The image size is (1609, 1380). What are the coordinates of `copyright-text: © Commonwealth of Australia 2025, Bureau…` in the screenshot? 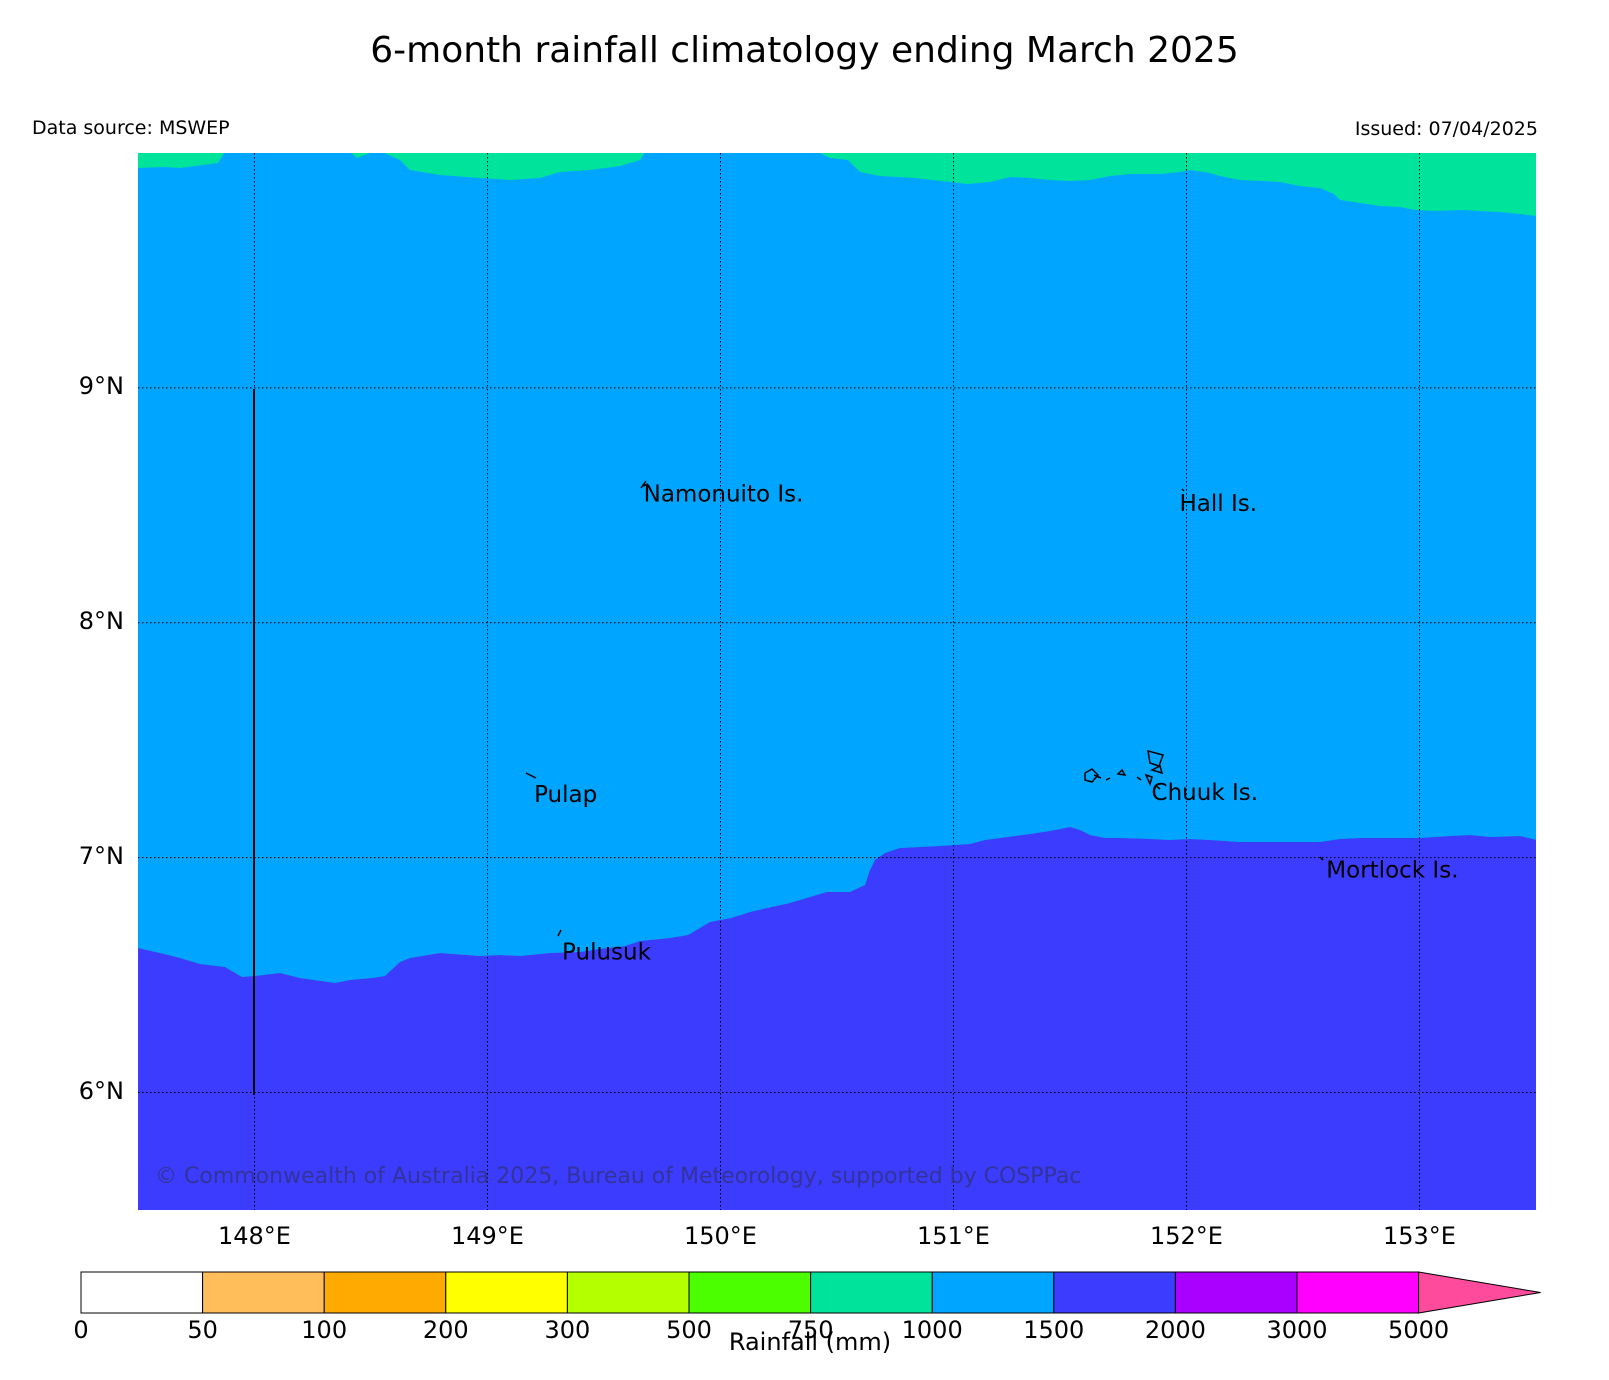 It's located at (618, 1176).